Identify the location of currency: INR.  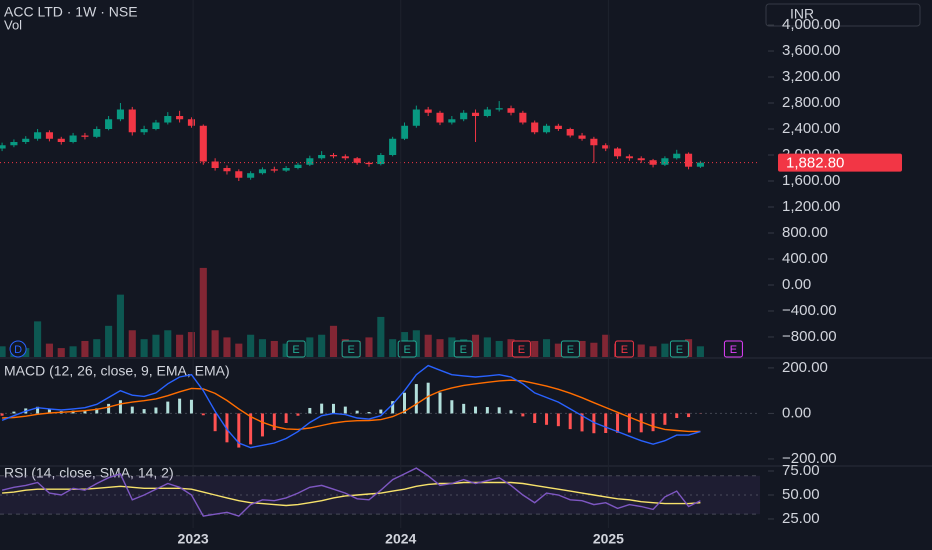
(802, 14).